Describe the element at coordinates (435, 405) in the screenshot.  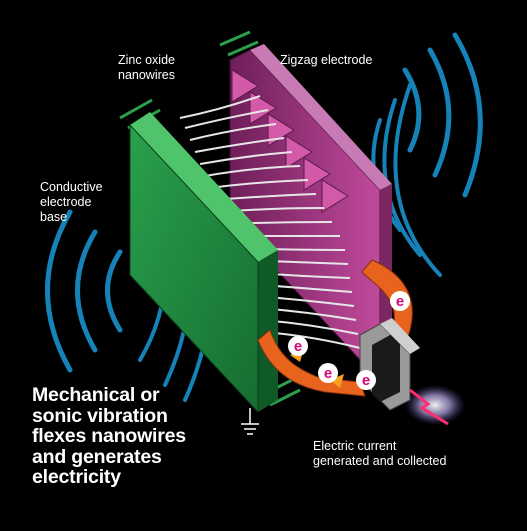
I see `lightning-spark-icon` at that location.